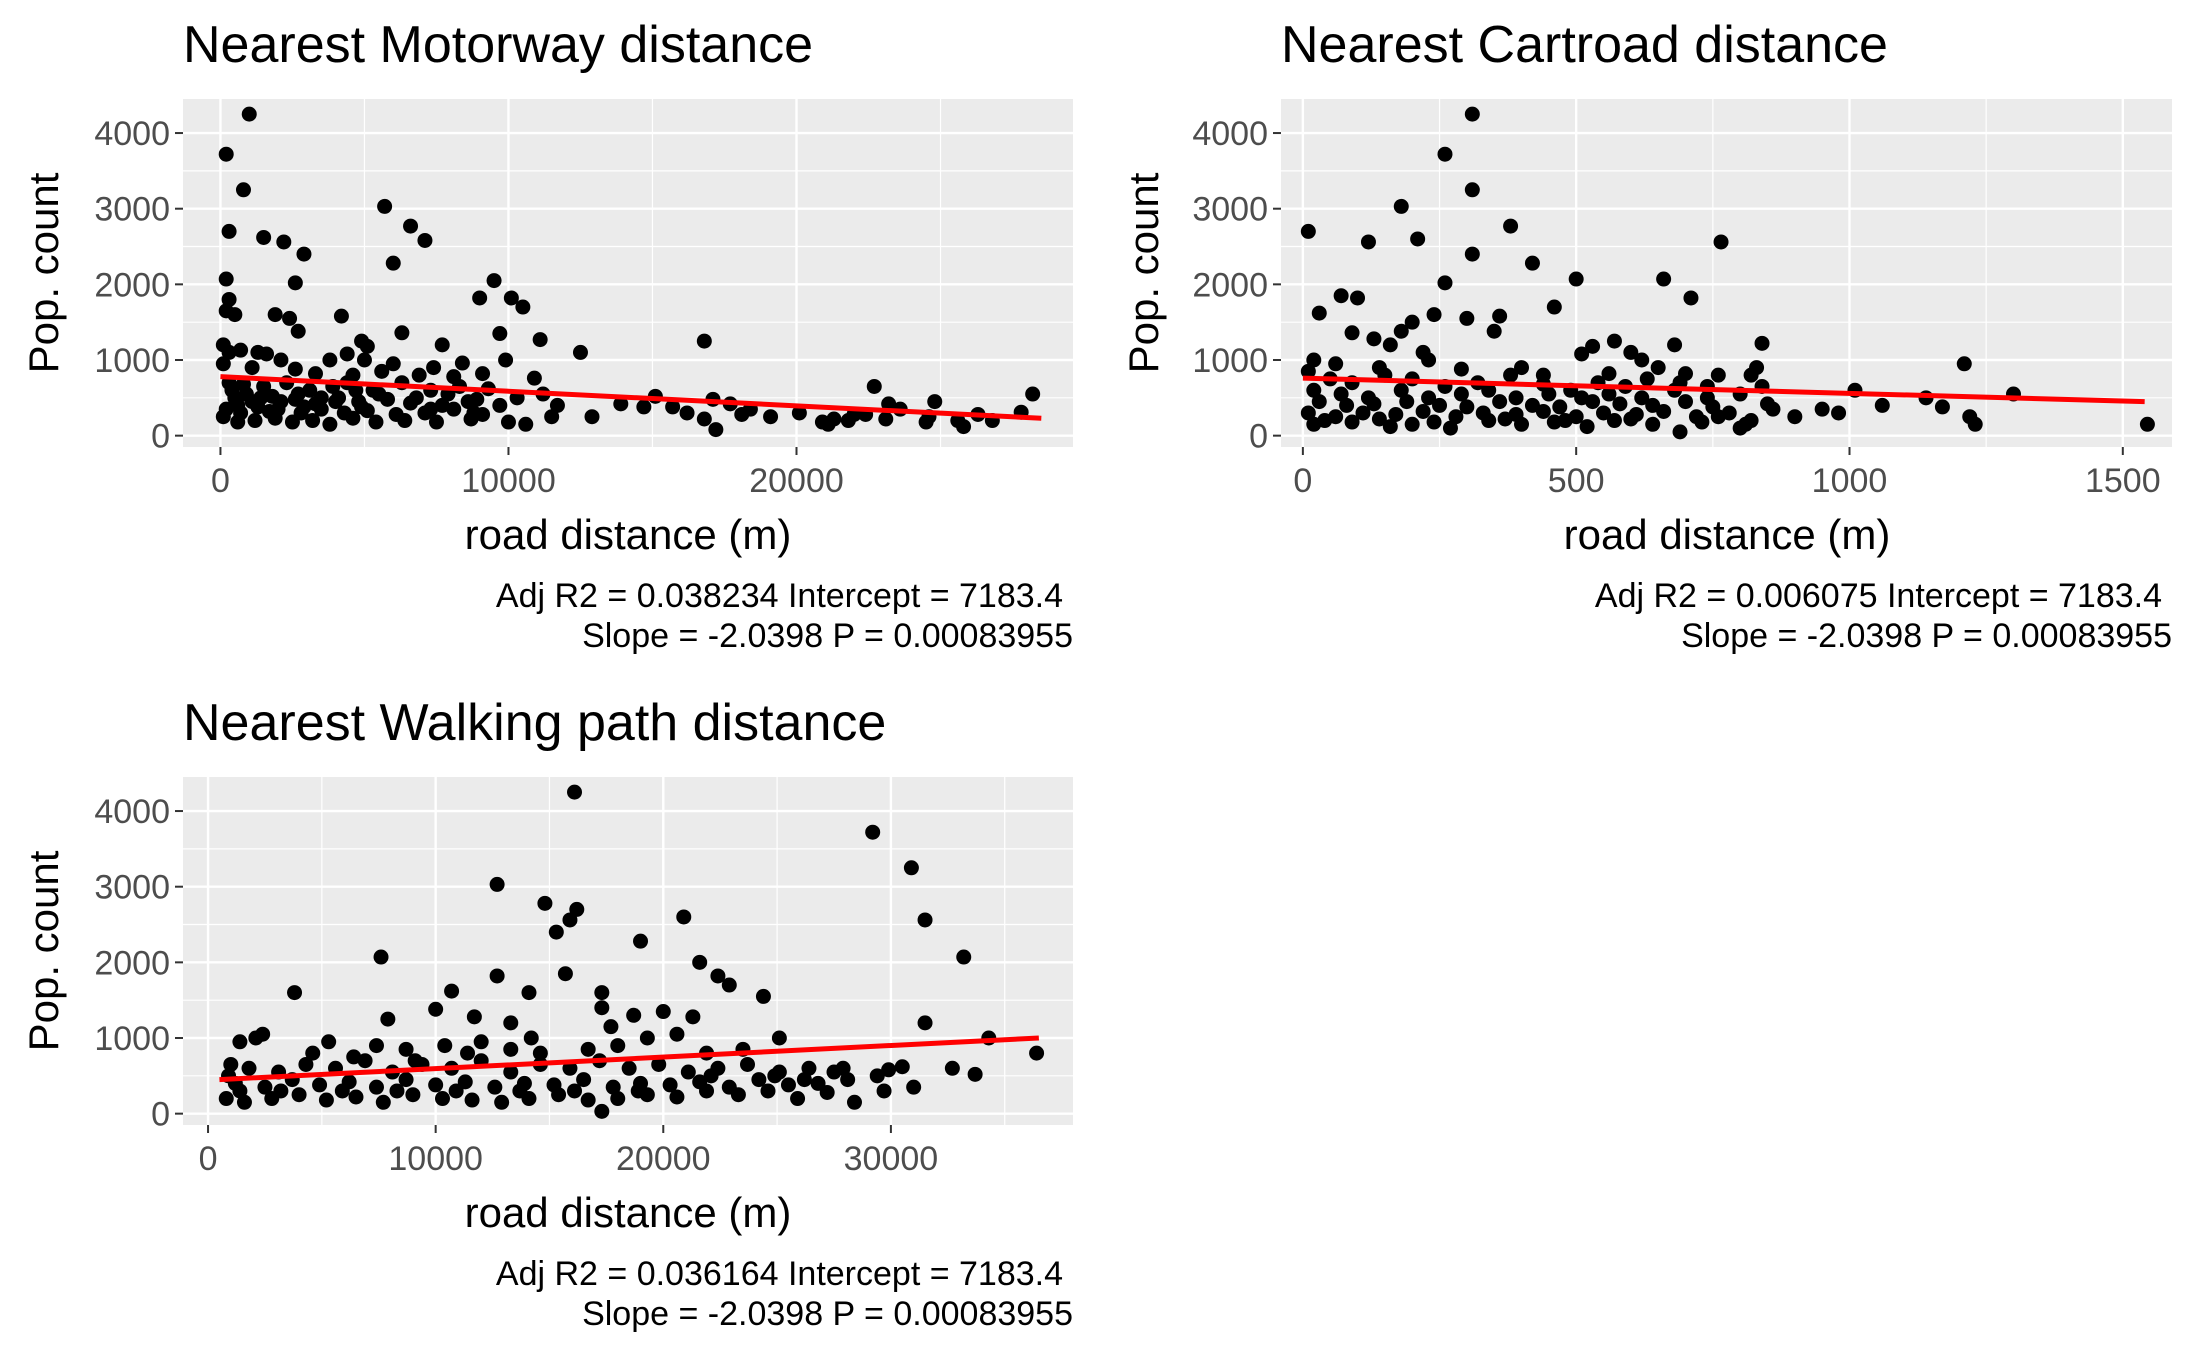  I want to click on y-tick-label: 0, so click(160, 1115).